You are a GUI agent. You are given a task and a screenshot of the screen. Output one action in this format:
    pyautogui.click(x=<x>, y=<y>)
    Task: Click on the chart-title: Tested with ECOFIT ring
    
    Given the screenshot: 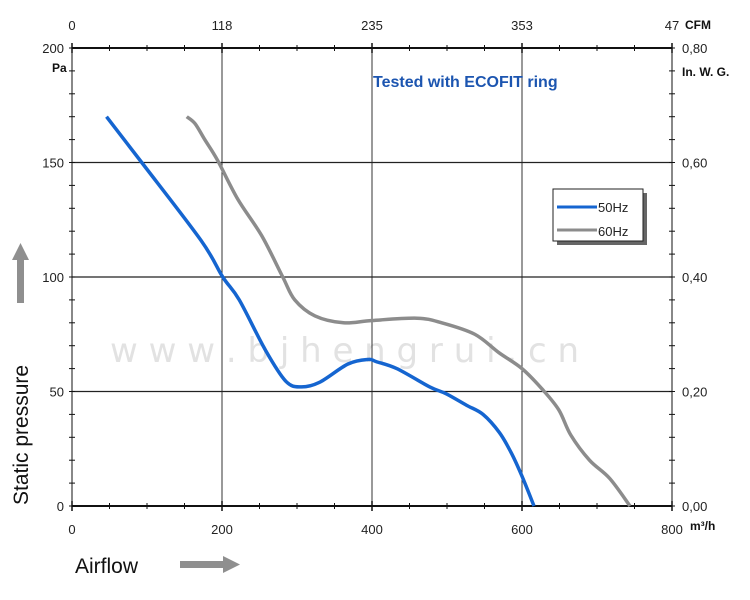 What is the action you would take?
    pyautogui.click(x=465, y=82)
    